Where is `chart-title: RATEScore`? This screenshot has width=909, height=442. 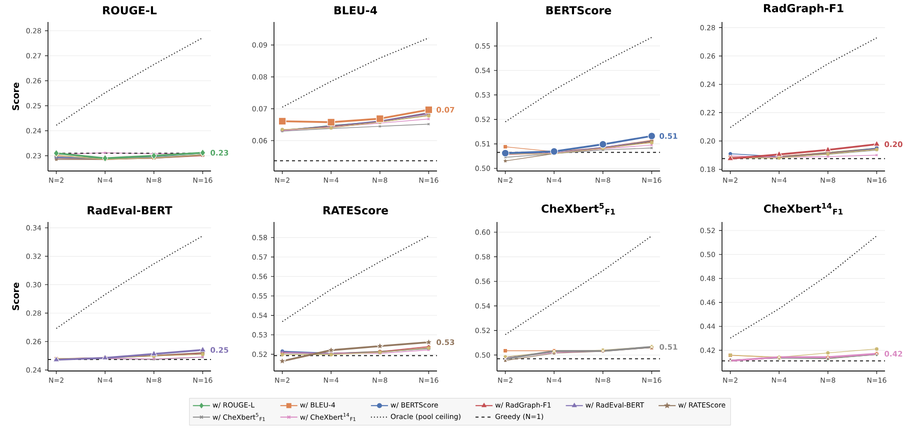
chart-title: RATEScore is located at coordinates (355, 210).